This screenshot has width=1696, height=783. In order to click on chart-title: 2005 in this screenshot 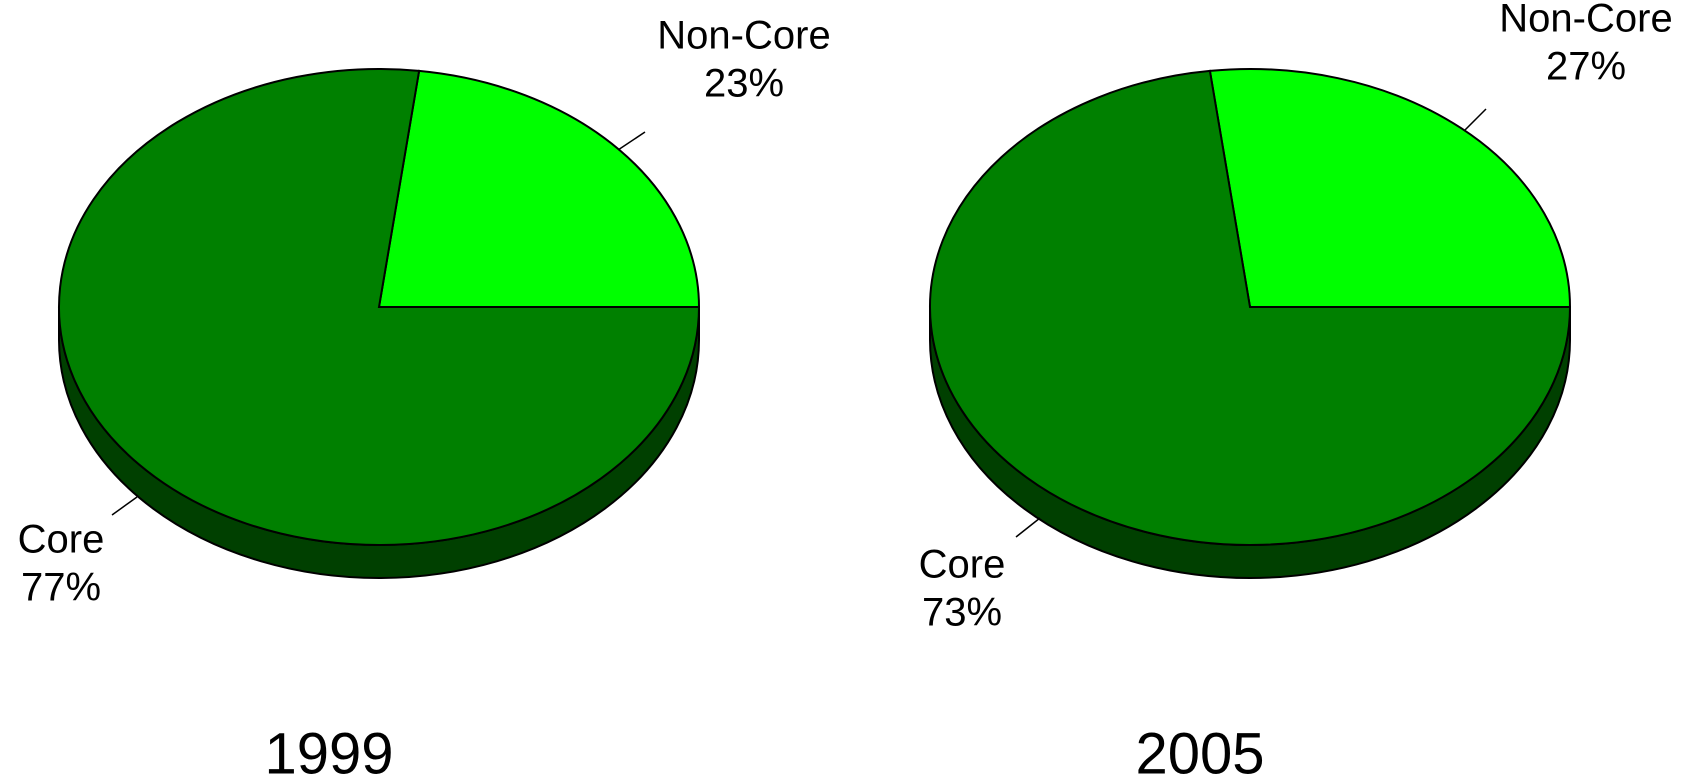, I will do `click(1199, 752)`.